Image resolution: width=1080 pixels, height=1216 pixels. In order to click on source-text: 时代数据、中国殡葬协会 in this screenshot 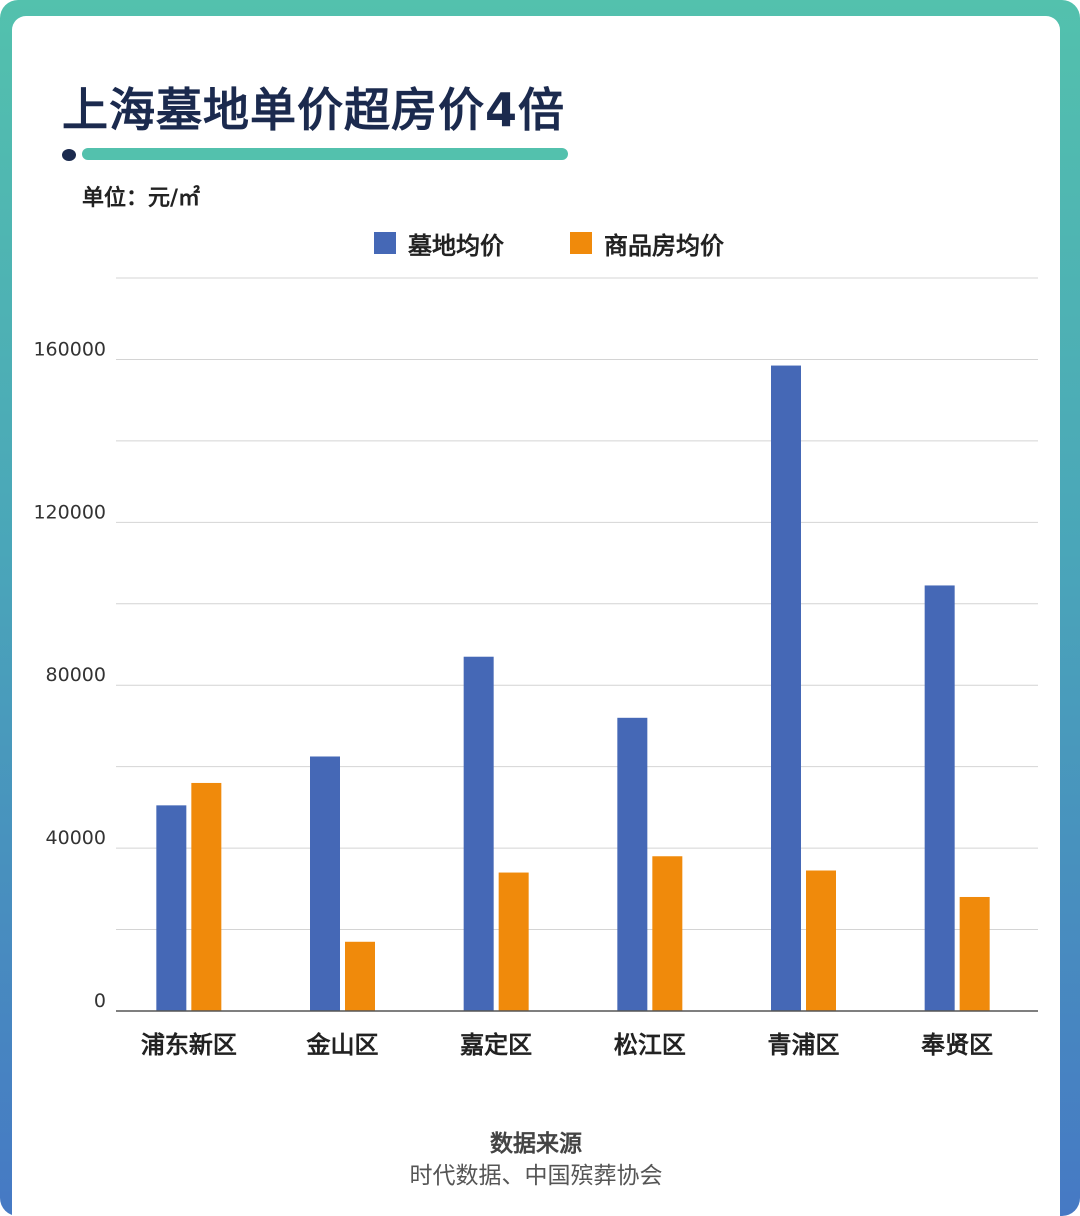, I will do `click(536, 1176)`.